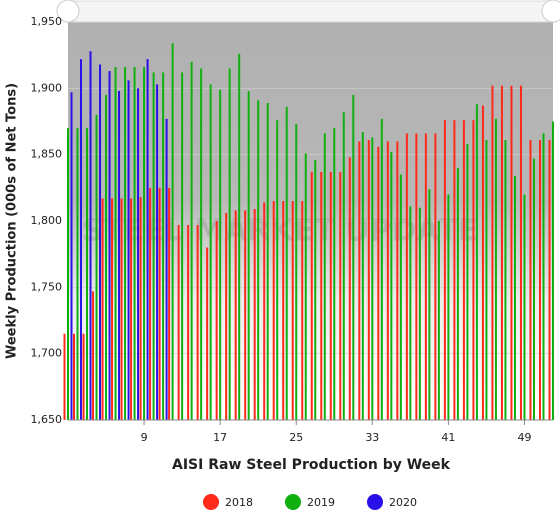  What do you see at coordinates (239, 502) in the screenshot?
I see `legend-label: 2018` at bounding box center [239, 502].